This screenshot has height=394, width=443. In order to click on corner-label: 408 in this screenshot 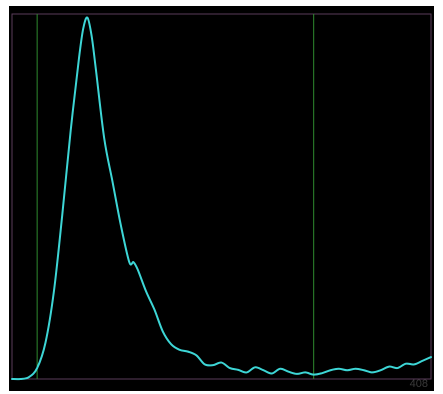, I will do `click(418, 384)`.